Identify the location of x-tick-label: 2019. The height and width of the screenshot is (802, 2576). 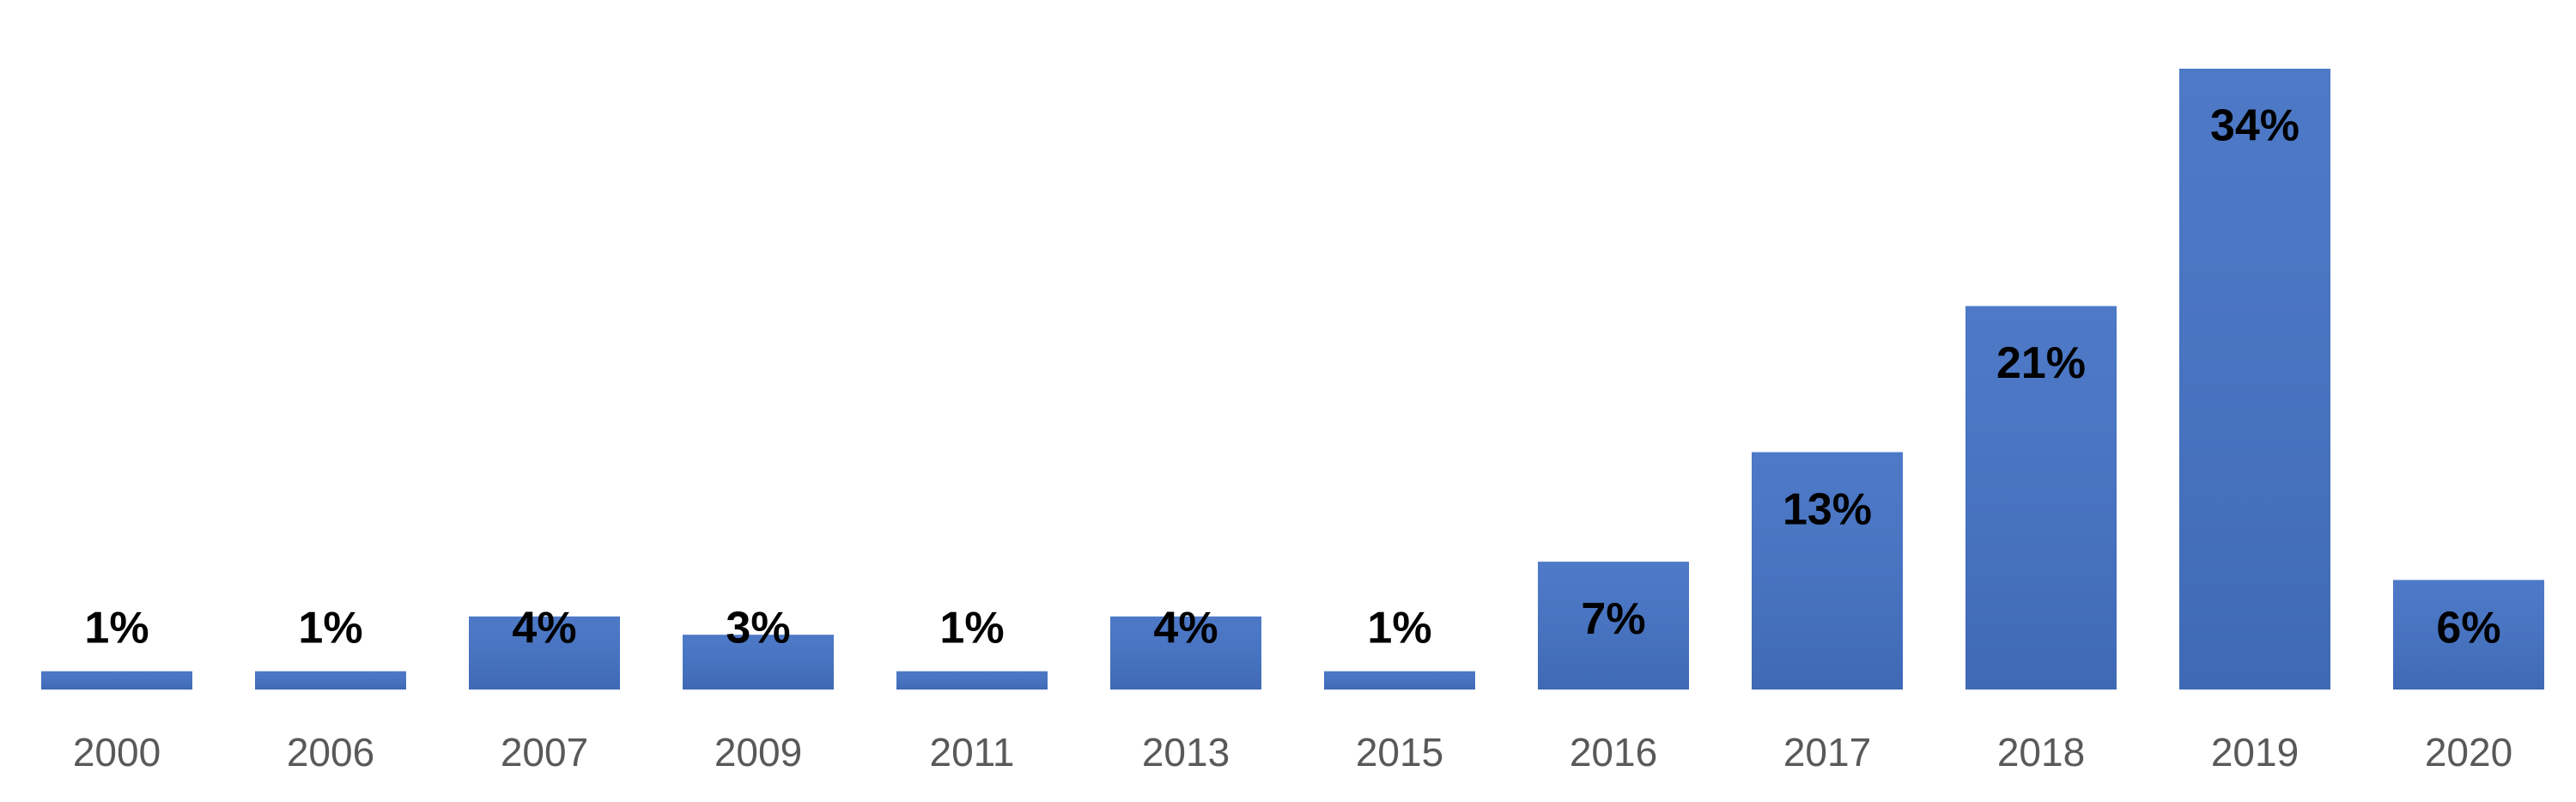
(2255, 752).